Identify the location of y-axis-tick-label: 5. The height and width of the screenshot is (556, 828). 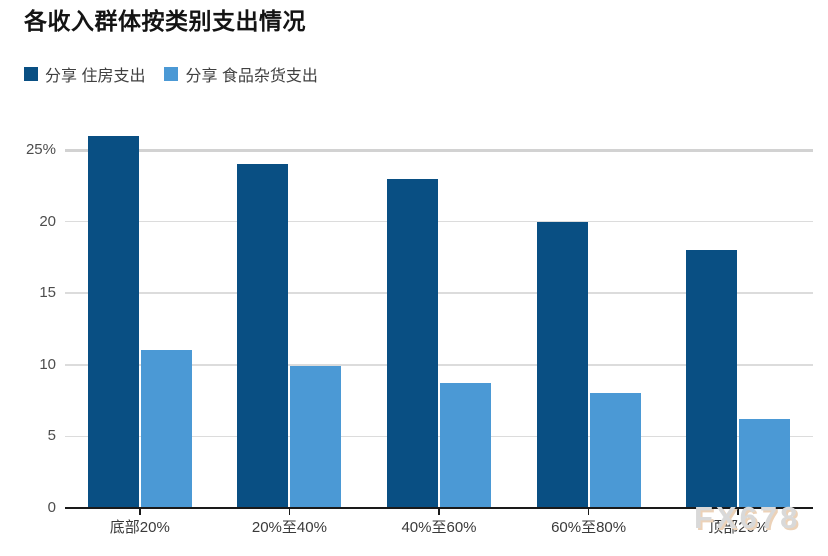
(51, 436).